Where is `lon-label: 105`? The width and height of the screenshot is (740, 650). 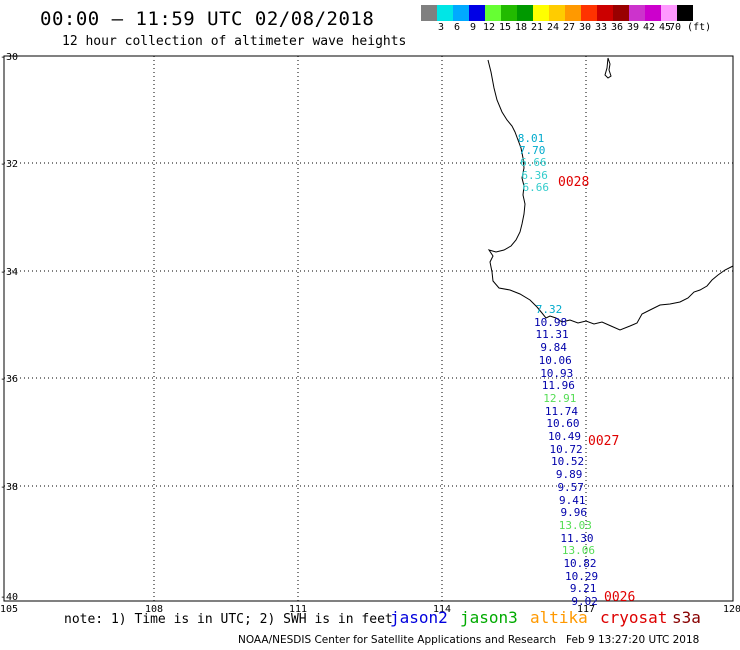 lon-label: 105 is located at coordinates (9, 609).